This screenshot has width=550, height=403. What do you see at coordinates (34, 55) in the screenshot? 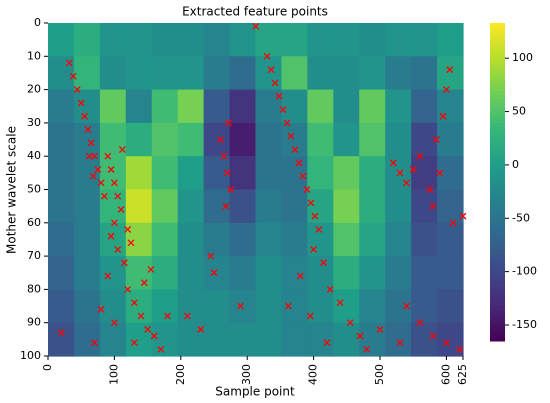
I see `y-tick-label: 10` at bounding box center [34, 55].